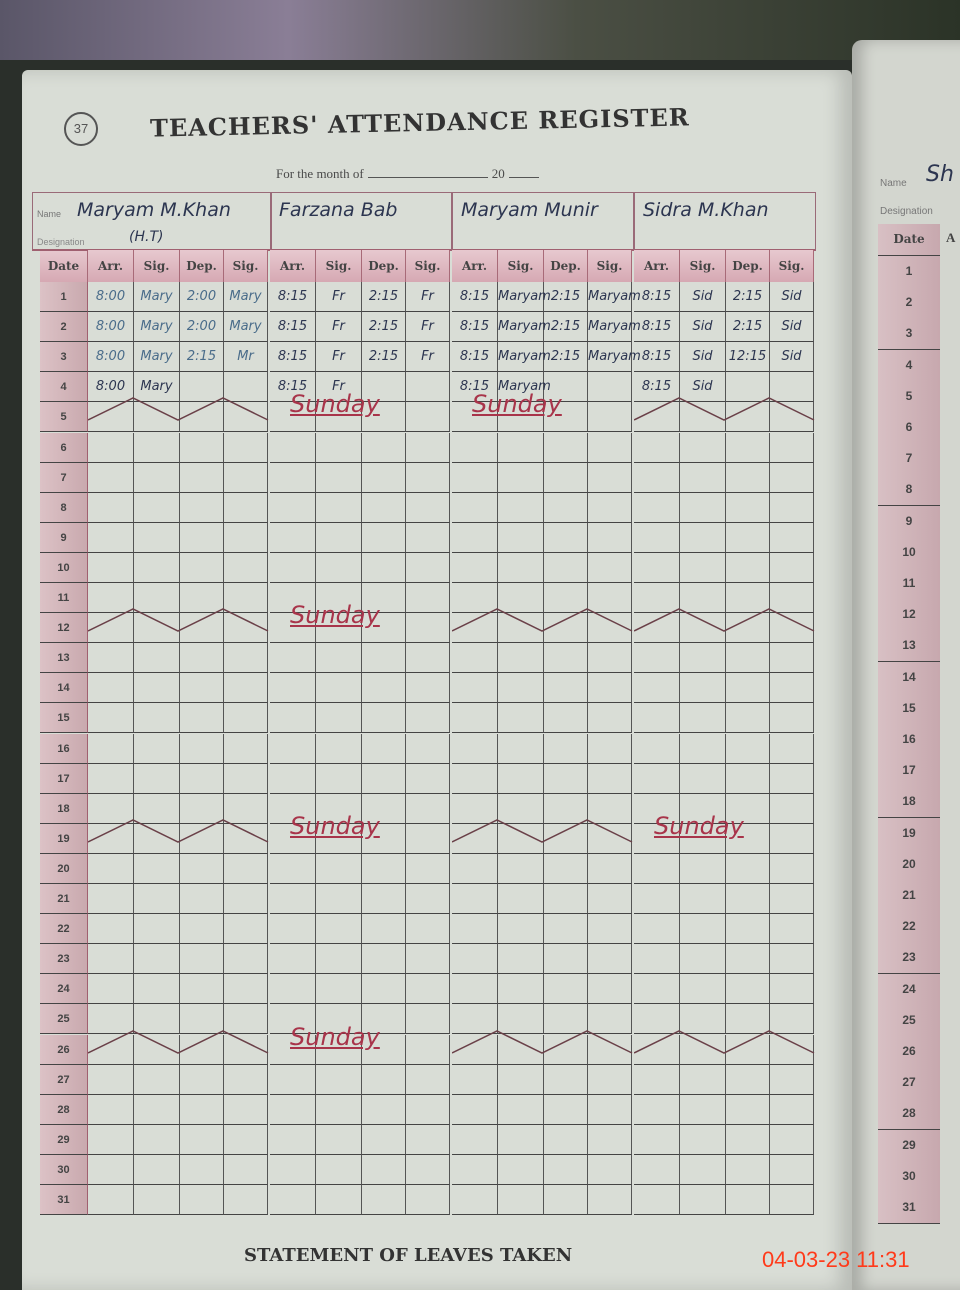 The image size is (960, 1290). I want to click on month-line: For the month of 20, so click(407, 174).